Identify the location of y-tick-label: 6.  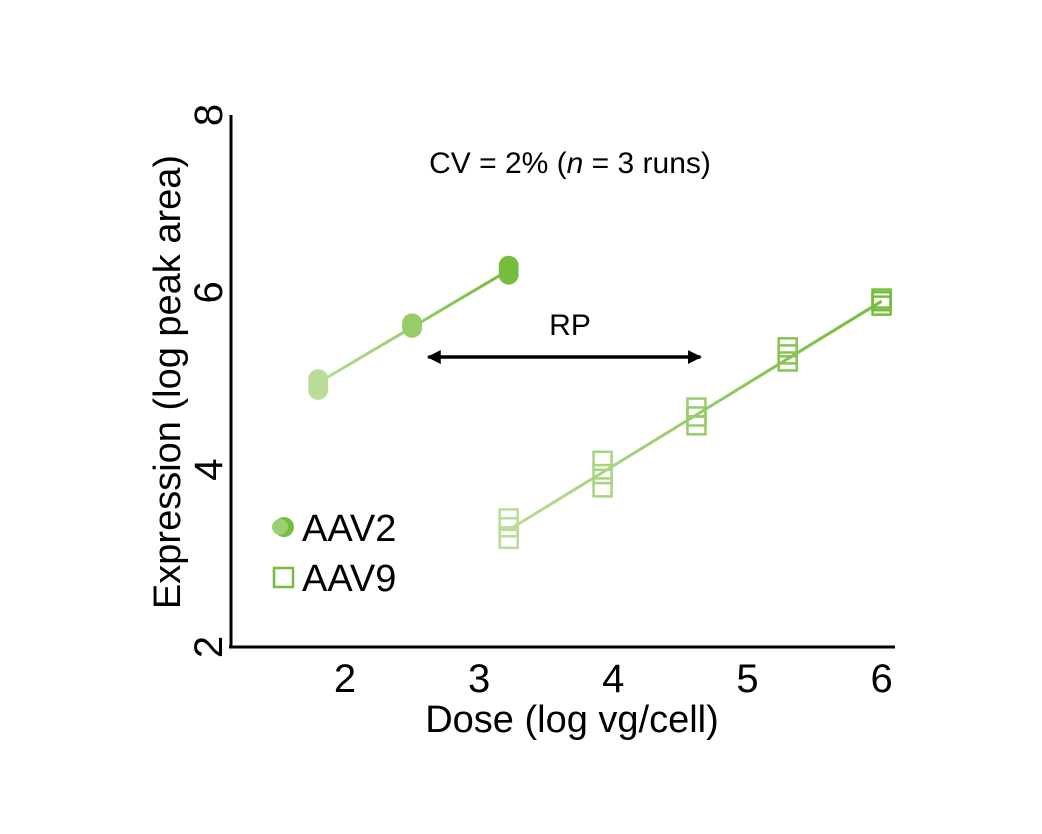
(209, 292).